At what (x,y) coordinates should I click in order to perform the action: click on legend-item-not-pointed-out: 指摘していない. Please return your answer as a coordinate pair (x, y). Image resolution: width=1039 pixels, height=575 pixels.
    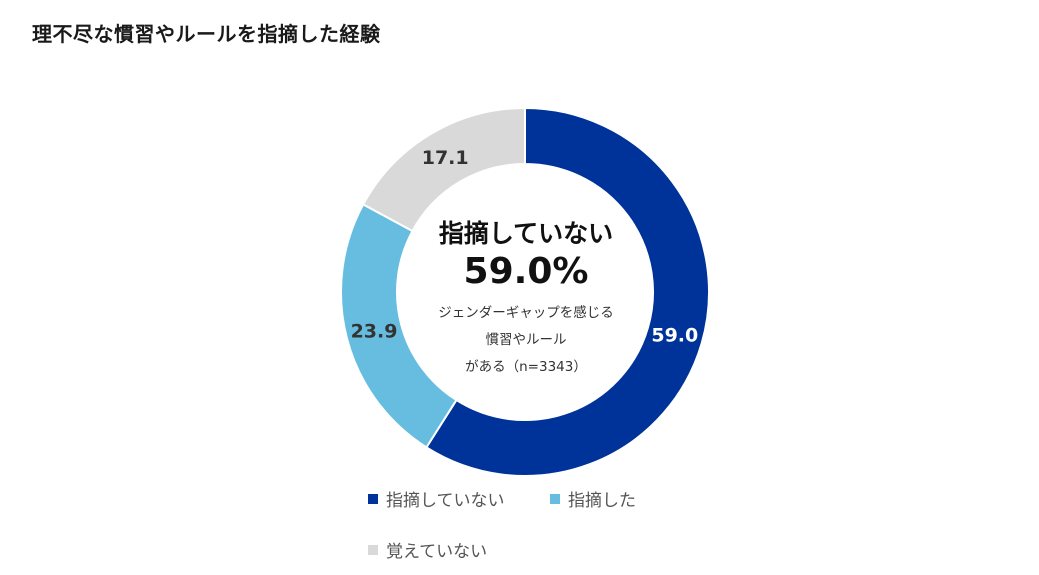
    Looking at the image, I should click on (436, 498).